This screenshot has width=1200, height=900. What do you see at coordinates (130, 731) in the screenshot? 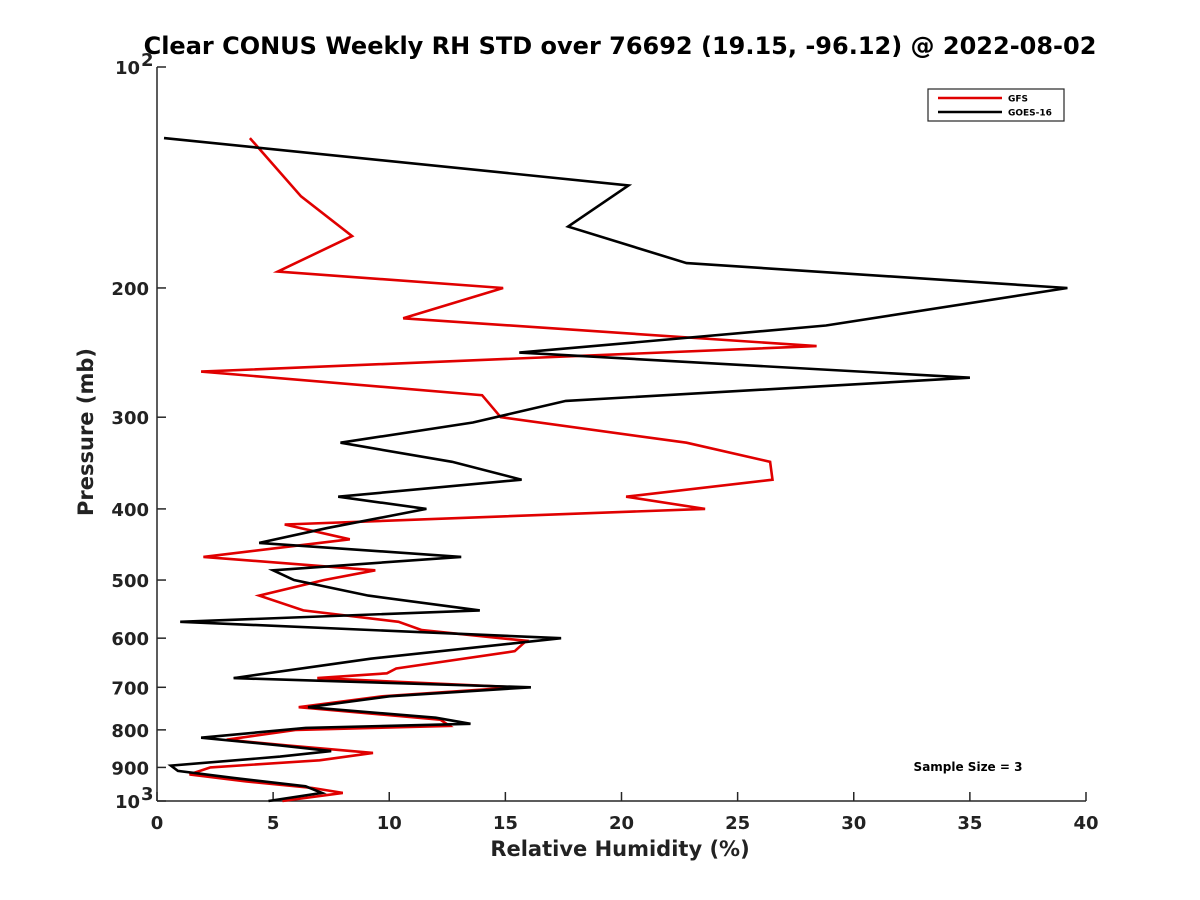
I see `y-tick-label: 800` at bounding box center [130, 731].